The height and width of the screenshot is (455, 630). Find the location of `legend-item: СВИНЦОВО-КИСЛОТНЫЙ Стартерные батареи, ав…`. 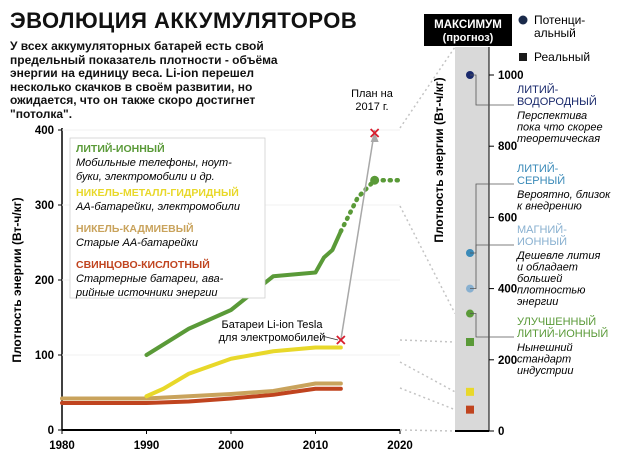

legend-item: СВИНЦОВО-КИСЛОТНЫЙ Стартерные батареи, ав… is located at coordinates (149, 278).